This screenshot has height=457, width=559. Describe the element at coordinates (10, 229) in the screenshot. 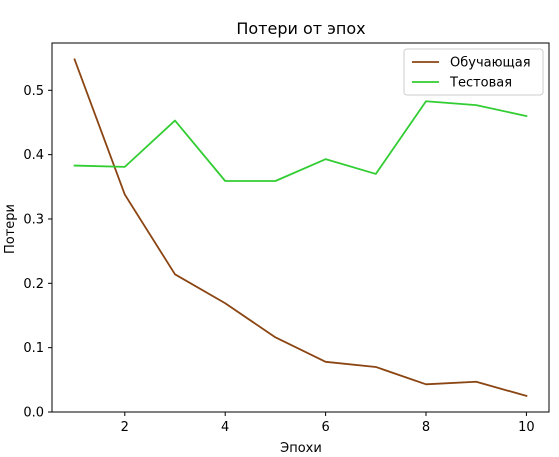

I see `y-axis-label: Потери` at that location.